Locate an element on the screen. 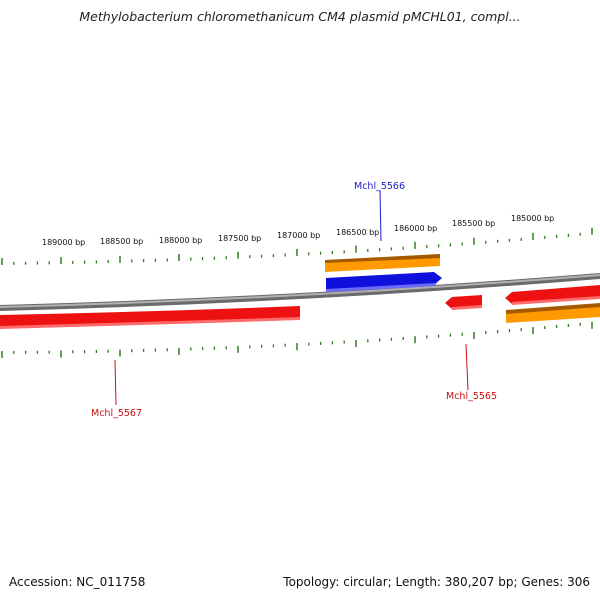 Image resolution: width=600 pixels, height=605 pixels. upper-ruler is located at coordinates (297, 246).